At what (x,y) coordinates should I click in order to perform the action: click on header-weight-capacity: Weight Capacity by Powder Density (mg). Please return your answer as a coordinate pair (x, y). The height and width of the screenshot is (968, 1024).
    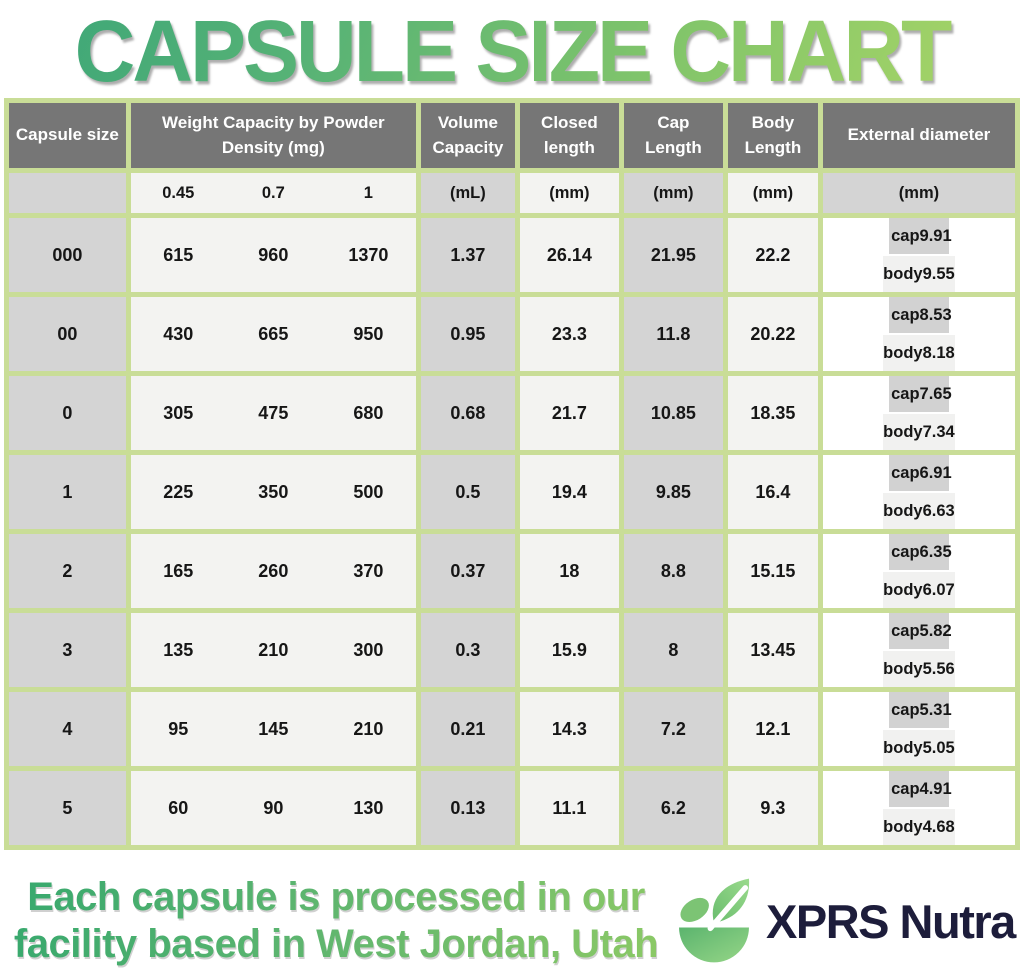
    Looking at the image, I should click on (273, 135).